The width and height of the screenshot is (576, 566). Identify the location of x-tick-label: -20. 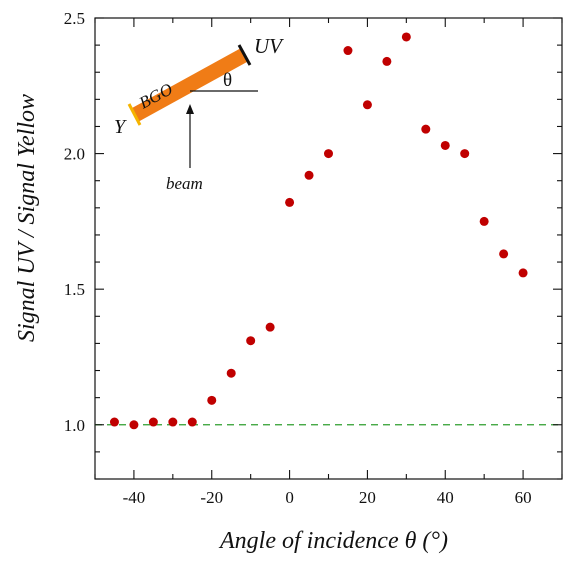
(211, 497).